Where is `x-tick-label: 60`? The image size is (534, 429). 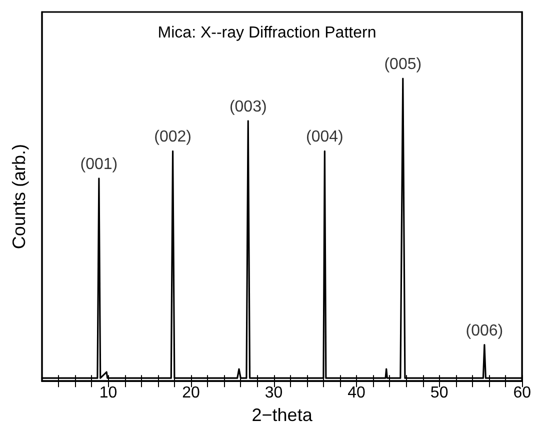 x-tick-label: 60 is located at coordinates (522, 393).